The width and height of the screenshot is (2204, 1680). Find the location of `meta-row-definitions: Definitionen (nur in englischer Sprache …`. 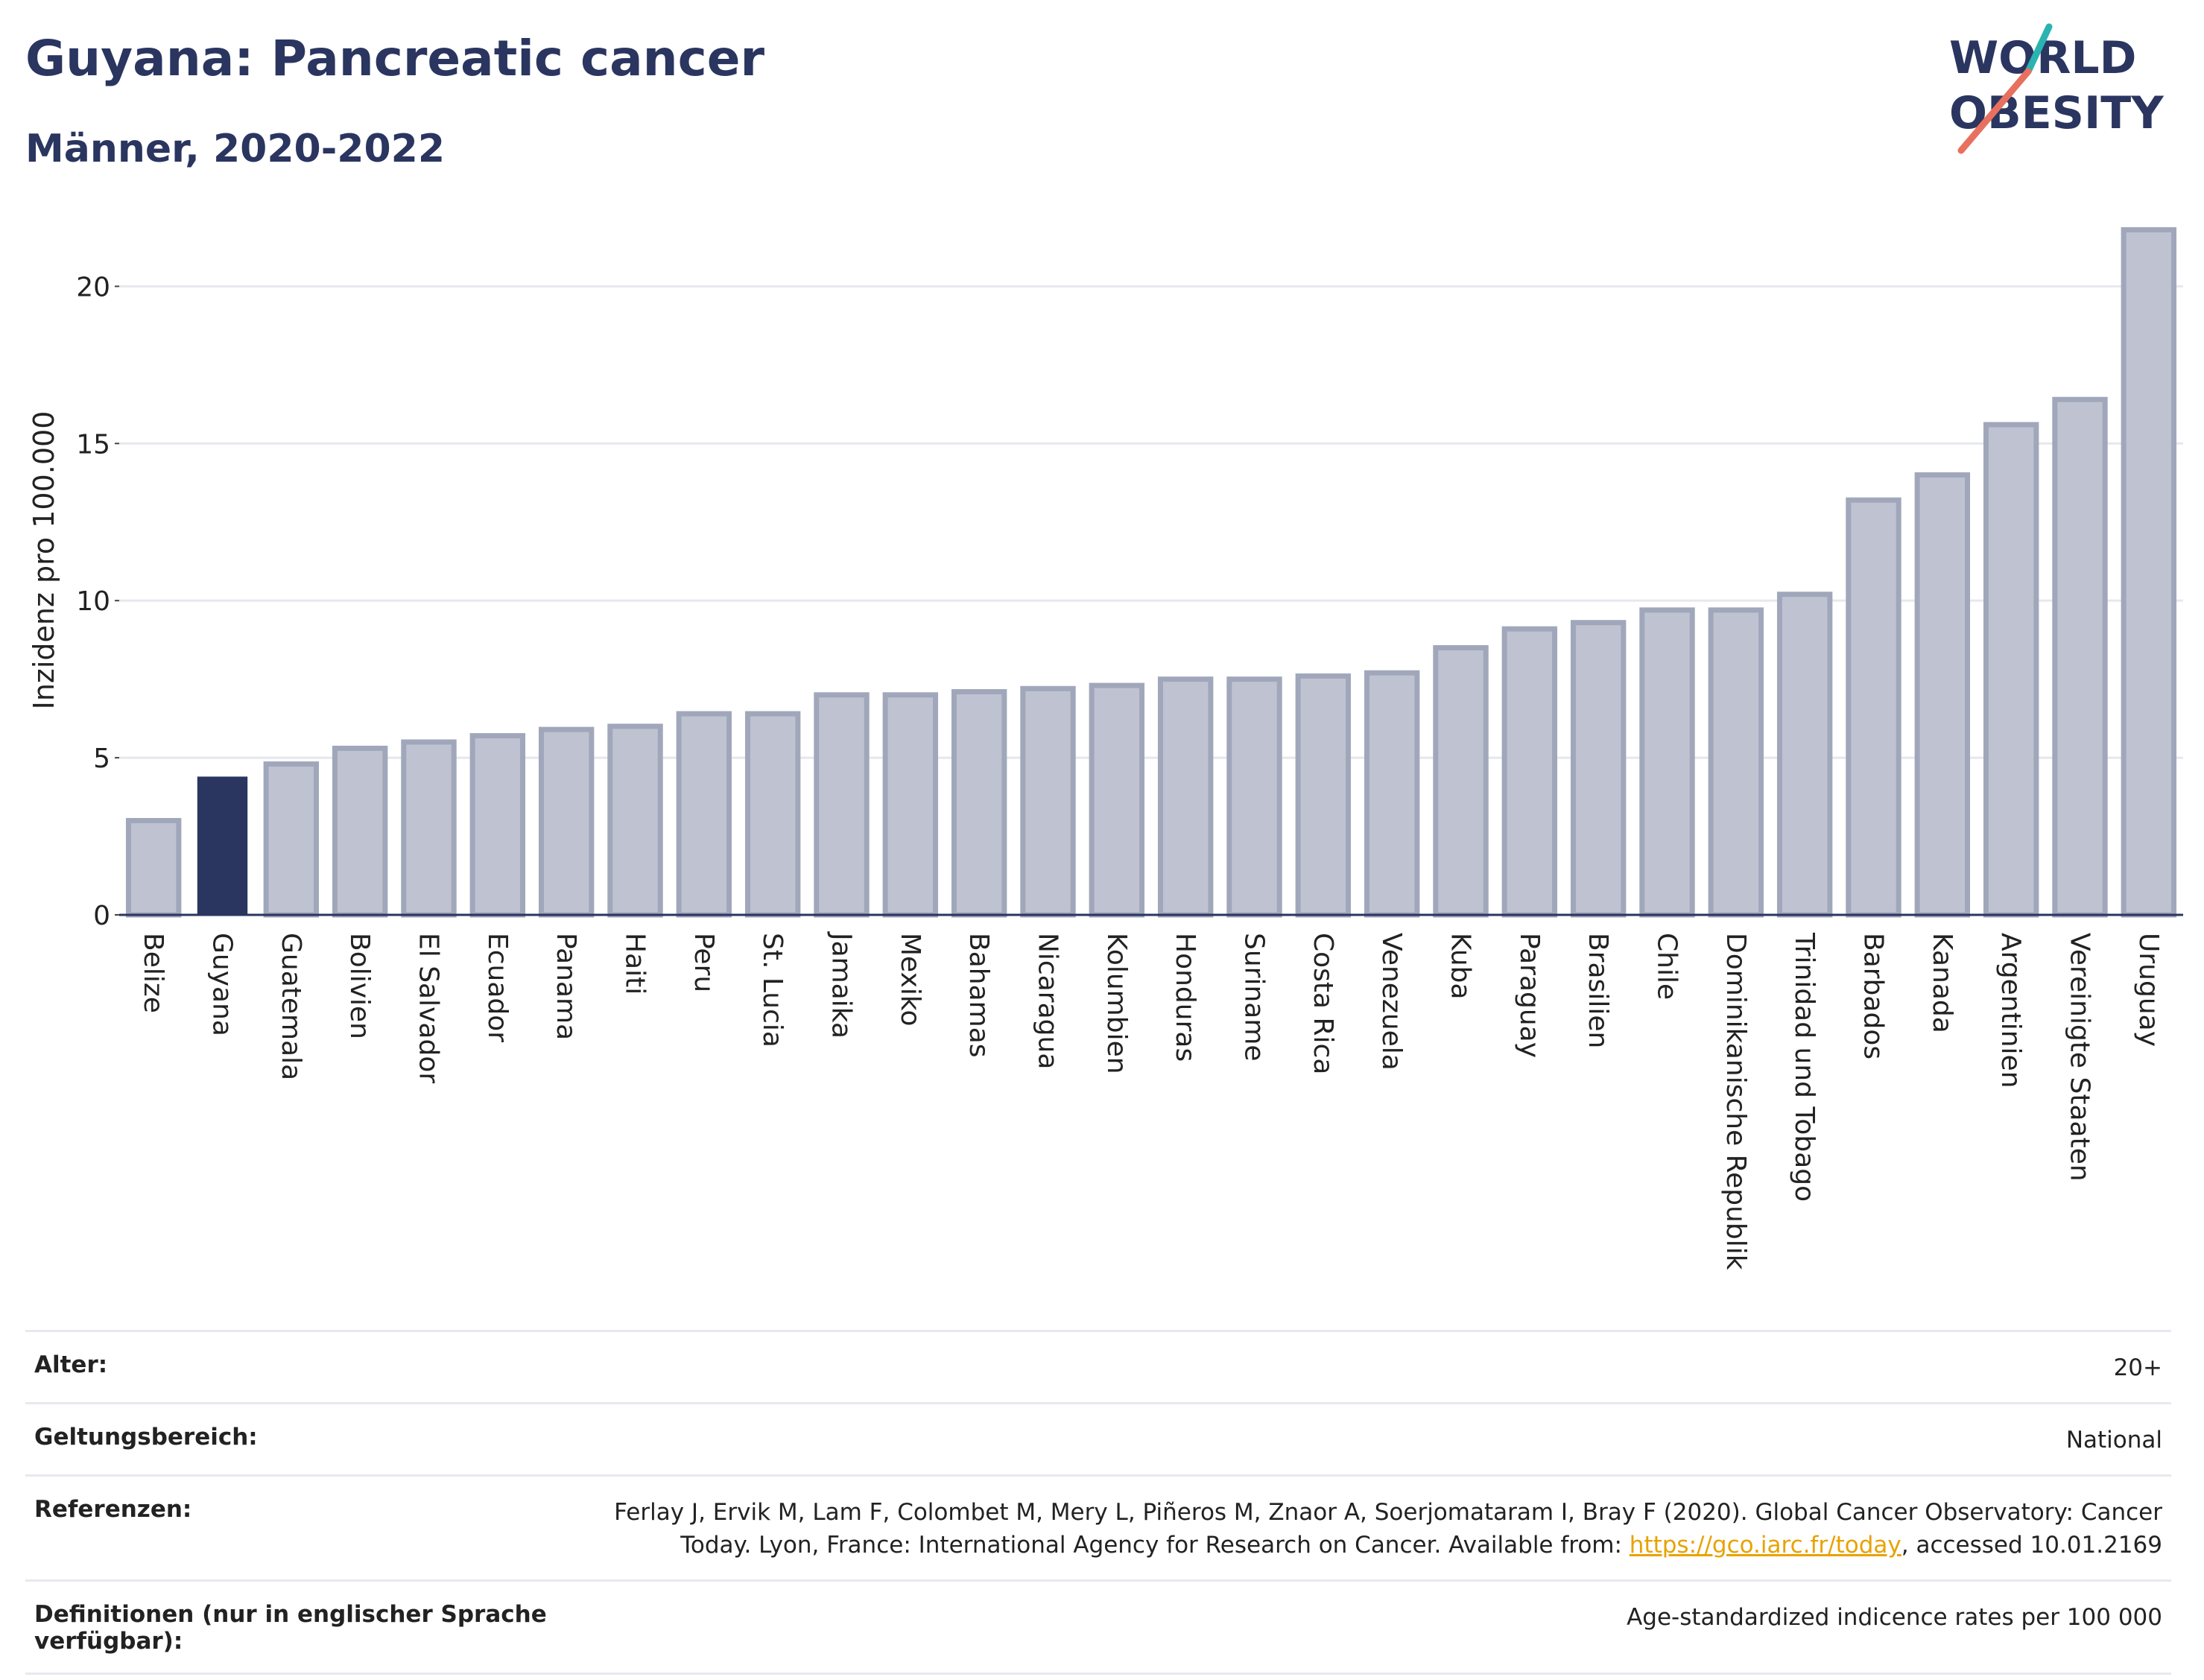

meta-row-definitions: Definitionen (nur in englischer Sprache … is located at coordinates (1098, 1627).